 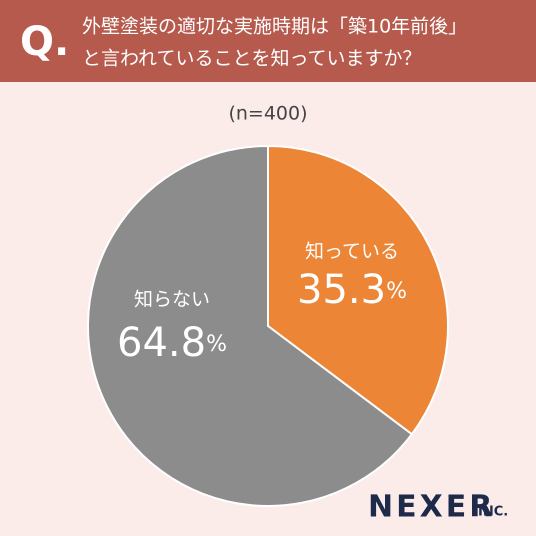 What do you see at coordinates (431, 507) in the screenshot?
I see `brand: NEXER` at bounding box center [431, 507].